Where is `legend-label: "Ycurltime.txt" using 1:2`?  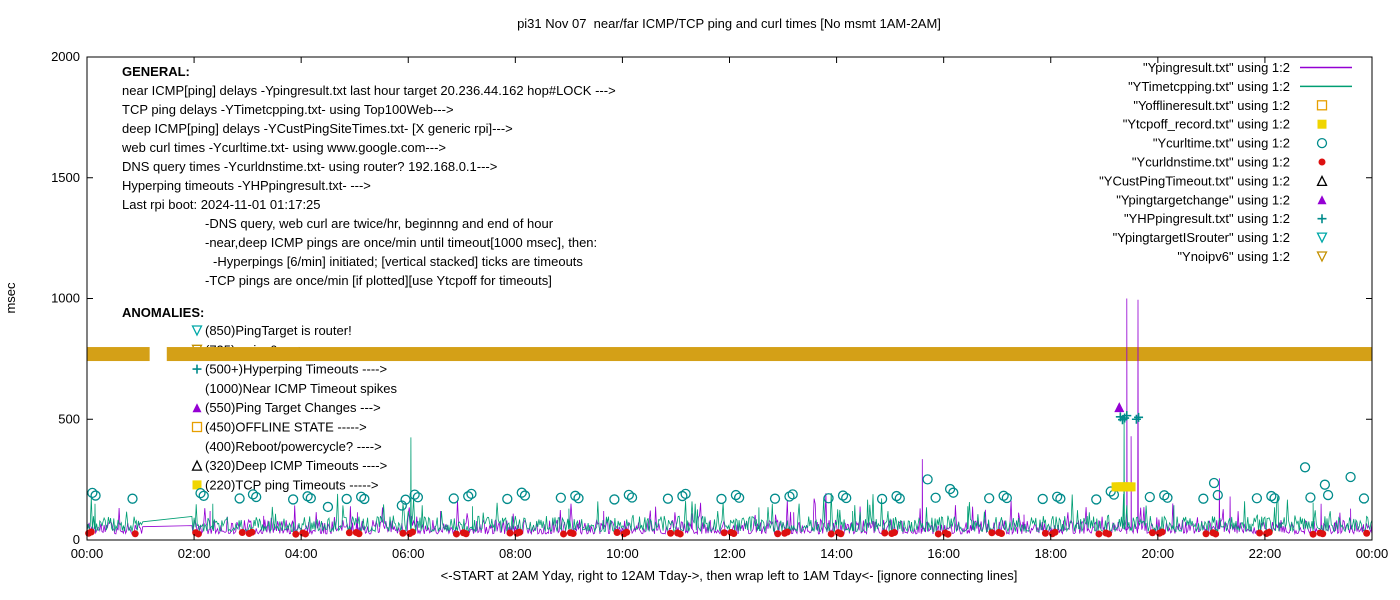 legend-label: "Ycurltime.txt" using 1:2 is located at coordinates (1221, 143).